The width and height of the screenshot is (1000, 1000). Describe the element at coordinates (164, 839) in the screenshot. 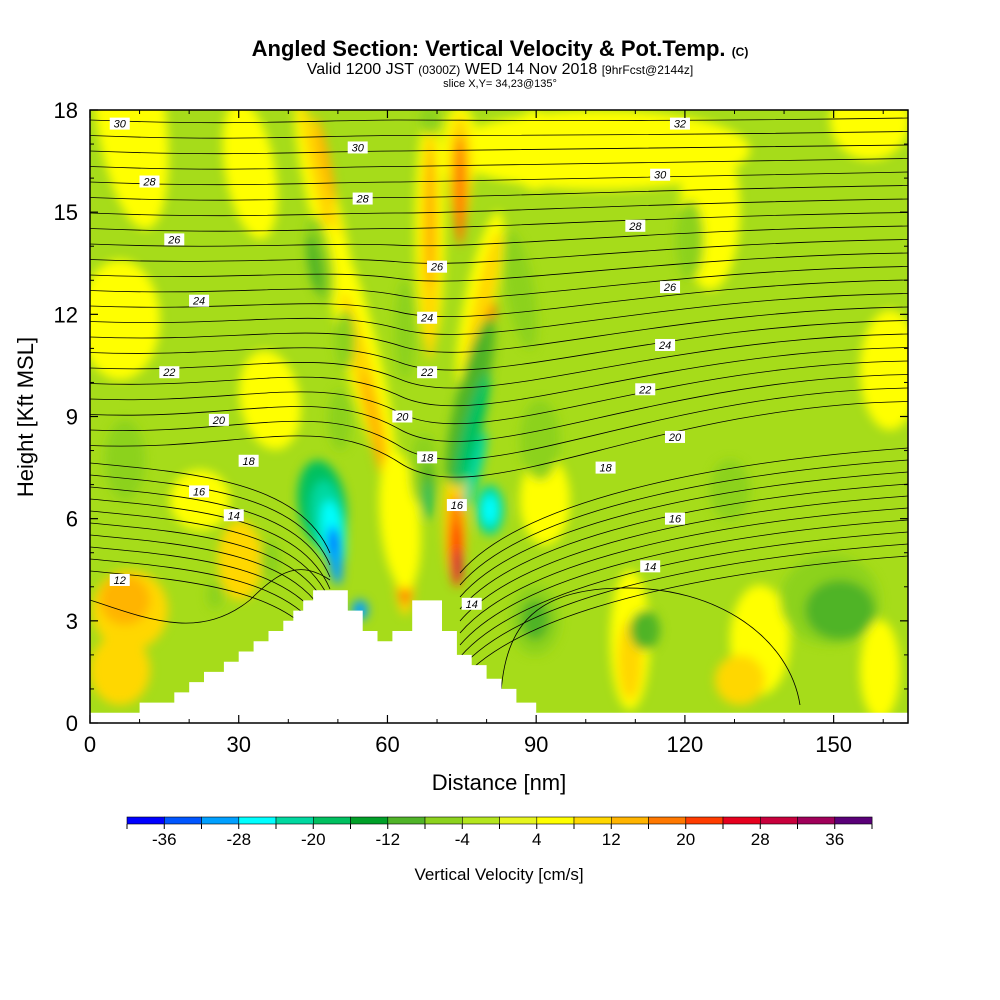

I see `colorbar-tick-label: -36` at that location.